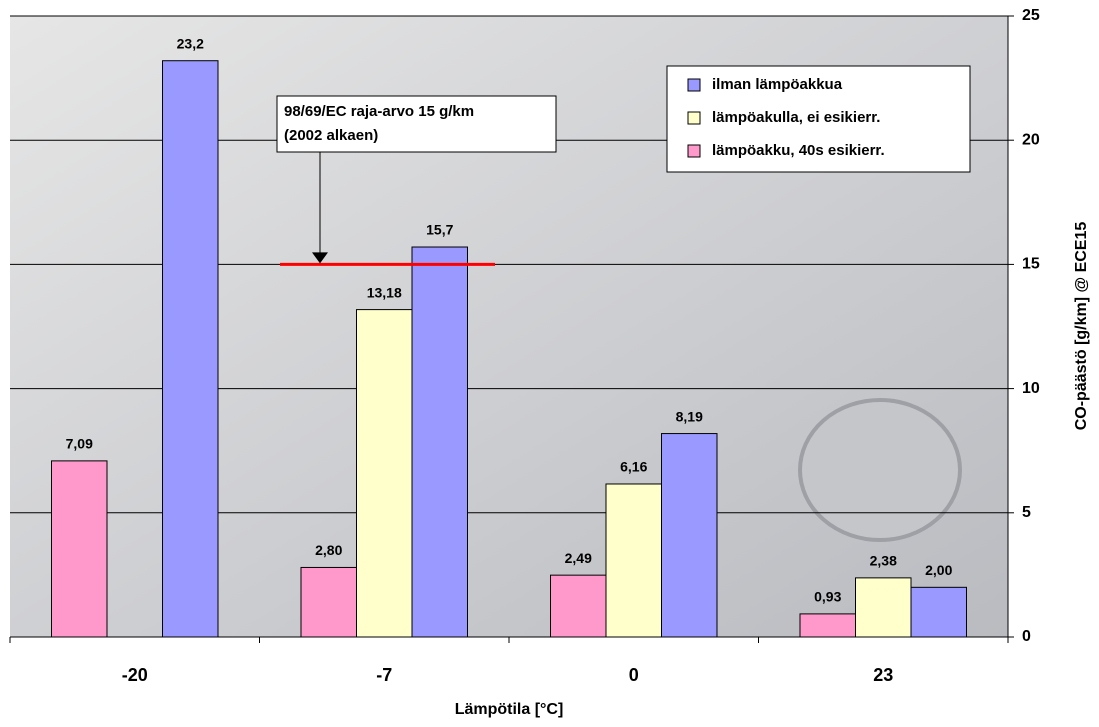  I want to click on annotation-text: 98/69/EC raja-arvo 15 g/km, so click(379, 111).